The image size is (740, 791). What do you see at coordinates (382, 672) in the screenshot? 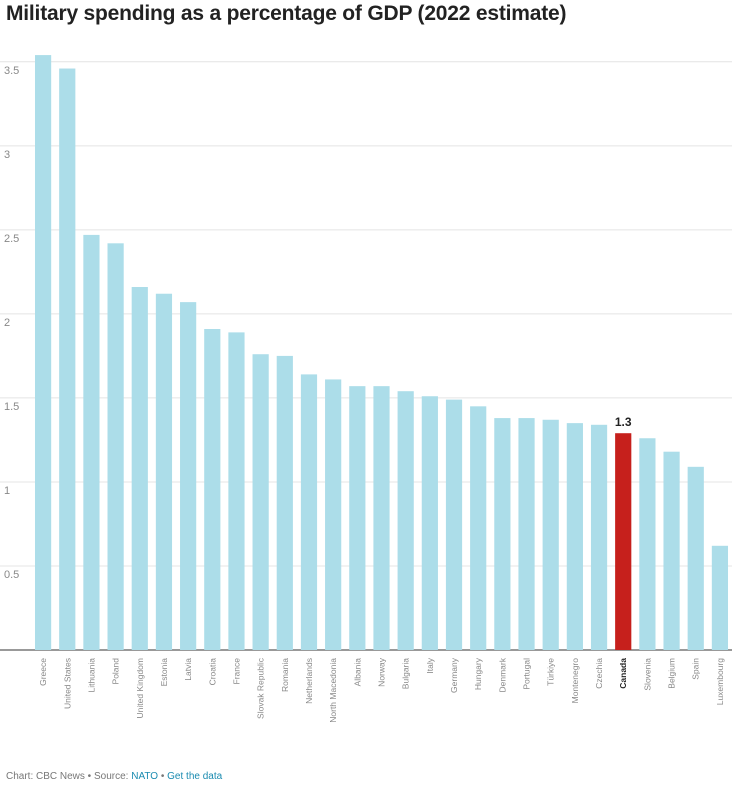
I see `x-tick-label: Norway` at bounding box center [382, 672].